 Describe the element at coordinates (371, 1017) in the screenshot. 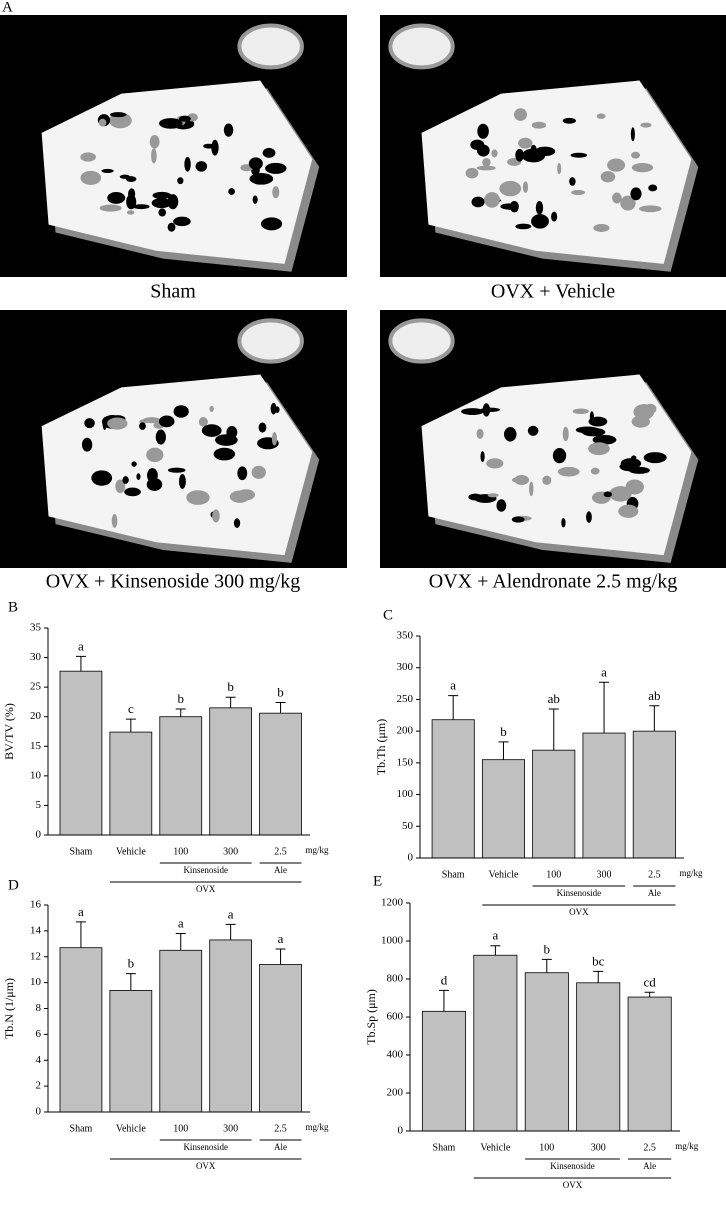

I see `y-axis-label: Tb.Sp (μm)` at that location.